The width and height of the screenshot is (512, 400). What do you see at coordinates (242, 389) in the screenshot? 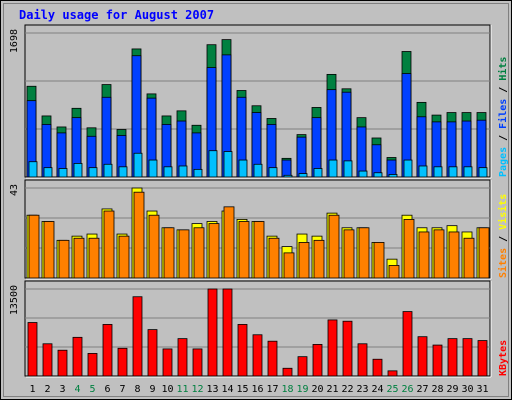
I see `x-tick-label-15: 15` at bounding box center [242, 389].